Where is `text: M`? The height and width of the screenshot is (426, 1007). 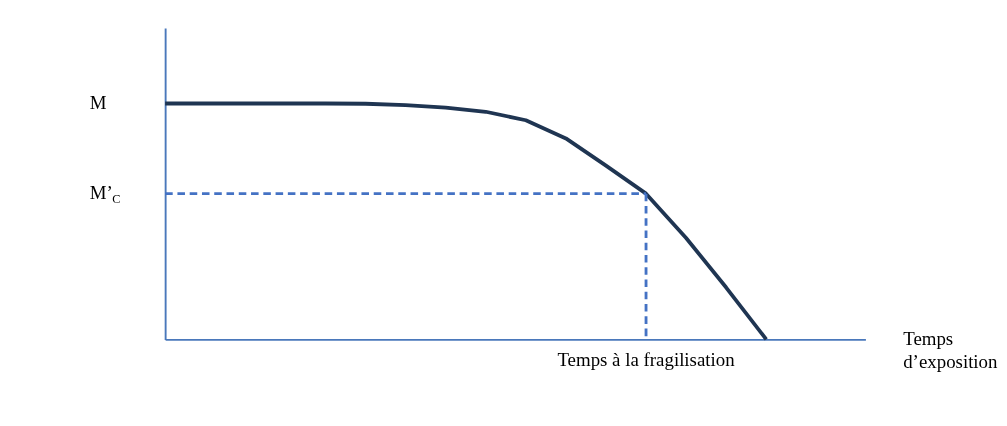
text: M is located at coordinates (98, 103).